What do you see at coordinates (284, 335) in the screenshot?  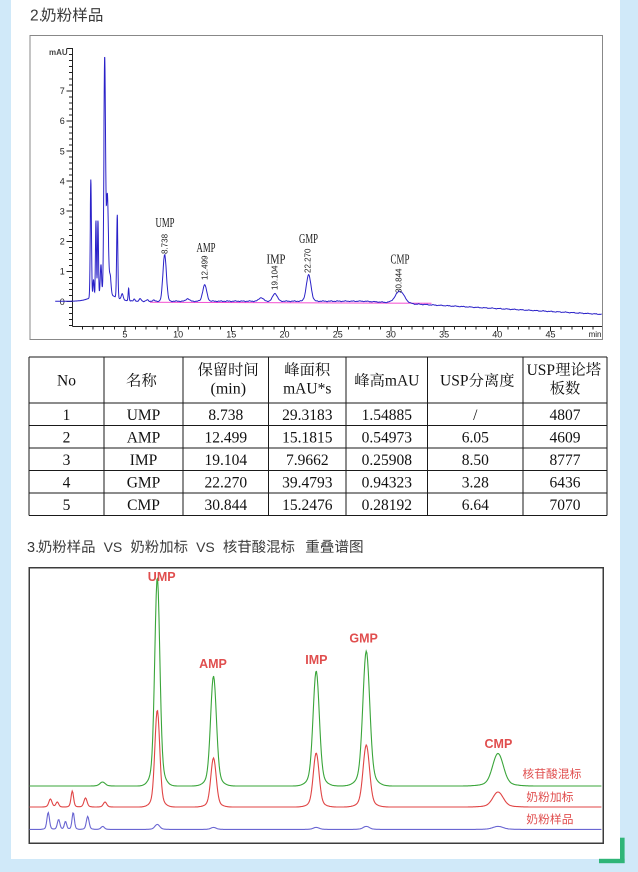 I see `svg-text: 20` at bounding box center [284, 335].